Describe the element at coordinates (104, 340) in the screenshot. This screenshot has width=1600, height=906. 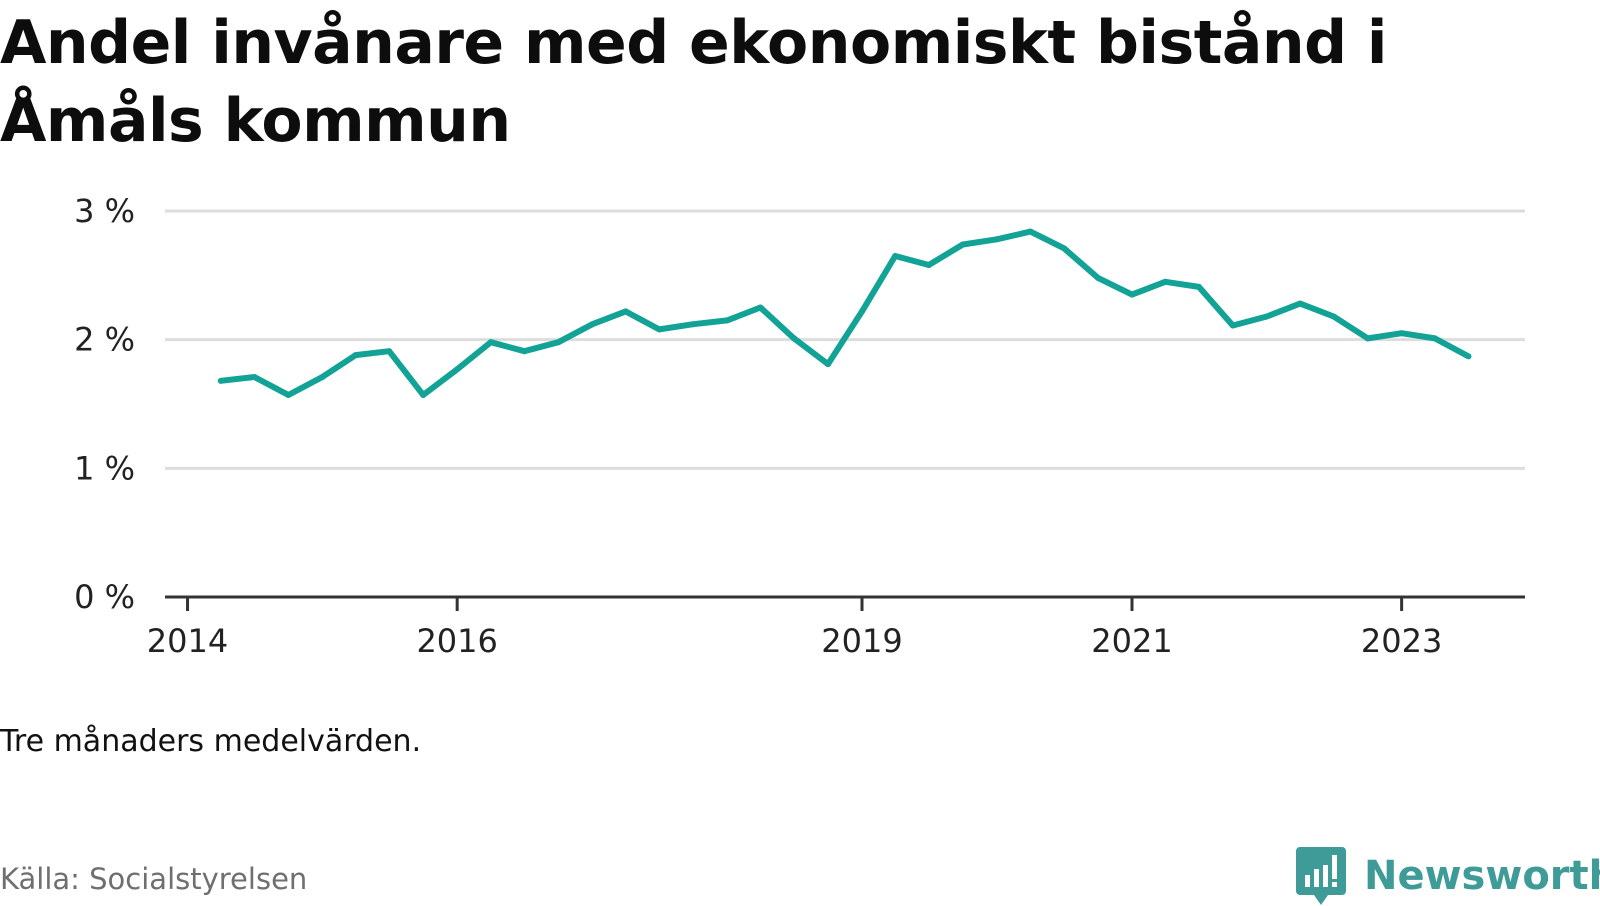
I see `y-tick-label: 2 %` at that location.